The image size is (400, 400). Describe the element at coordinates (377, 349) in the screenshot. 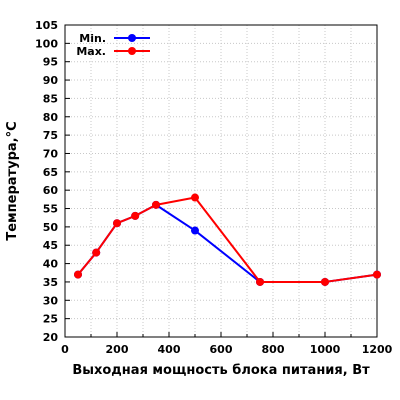

I see `x-tick-label: 1200` at that location.